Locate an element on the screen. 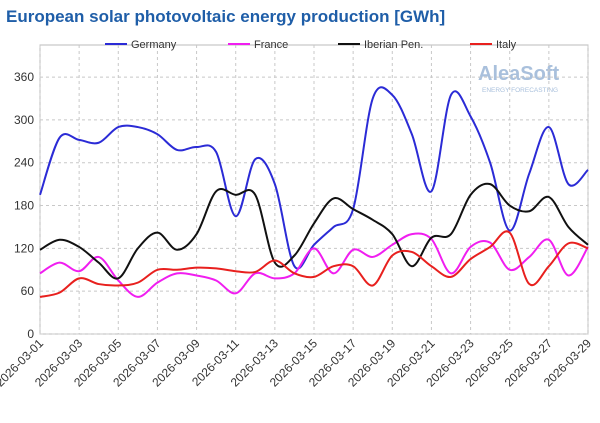  y-tick-label: 60 is located at coordinates (28, 291).